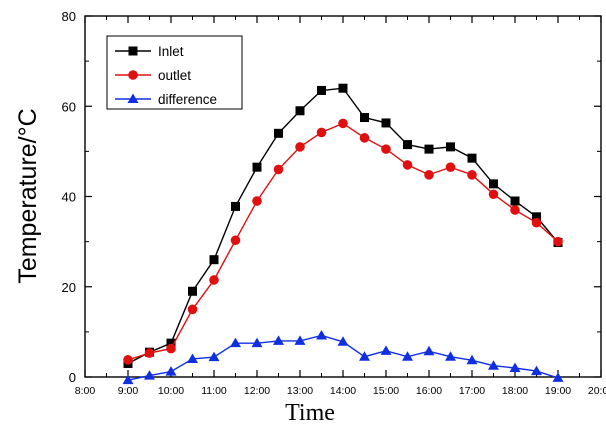  What do you see at coordinates (69, 16) in the screenshot?
I see `y-tick-label: 80` at bounding box center [69, 16].